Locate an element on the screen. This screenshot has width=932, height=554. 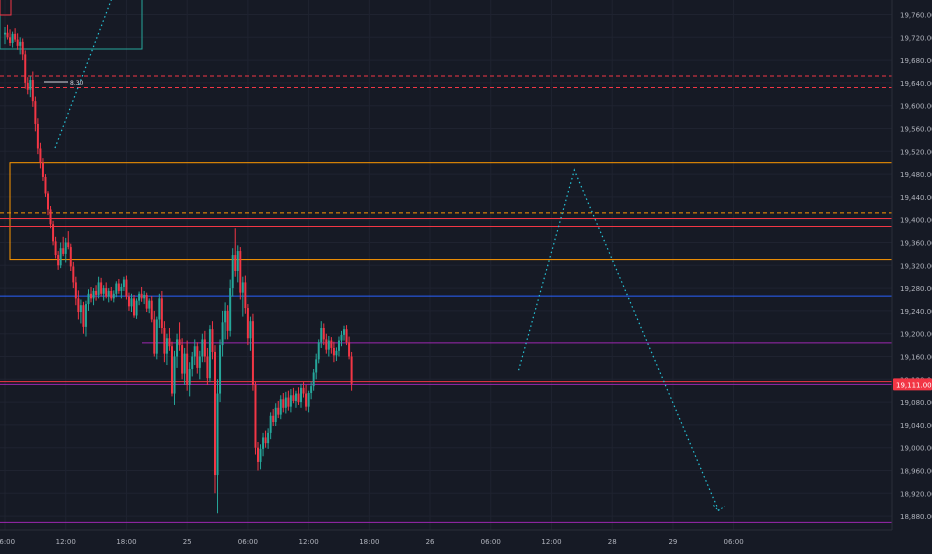
time-tick-label: 26 is located at coordinates (430, 542).